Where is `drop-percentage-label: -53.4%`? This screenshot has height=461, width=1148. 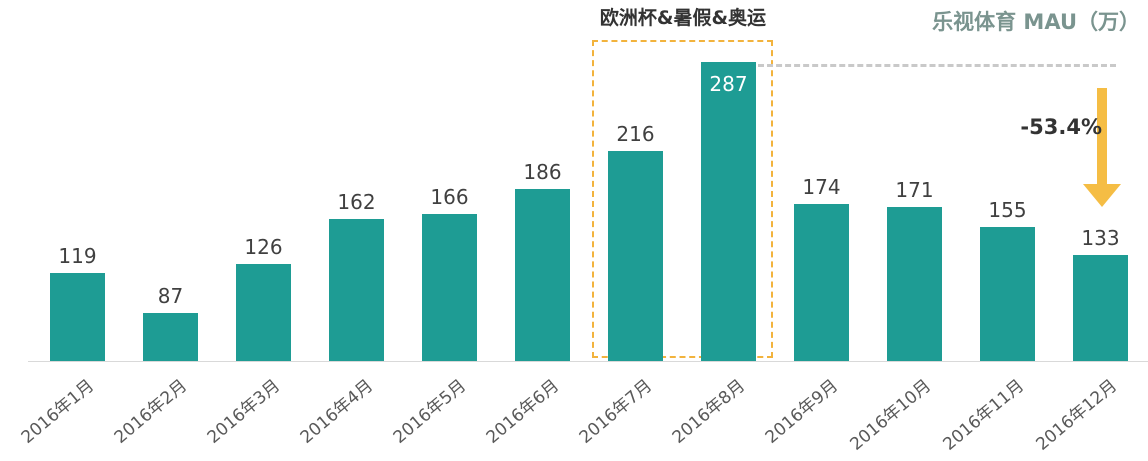 drop-percentage-label: -53.4% is located at coordinates (1061, 127).